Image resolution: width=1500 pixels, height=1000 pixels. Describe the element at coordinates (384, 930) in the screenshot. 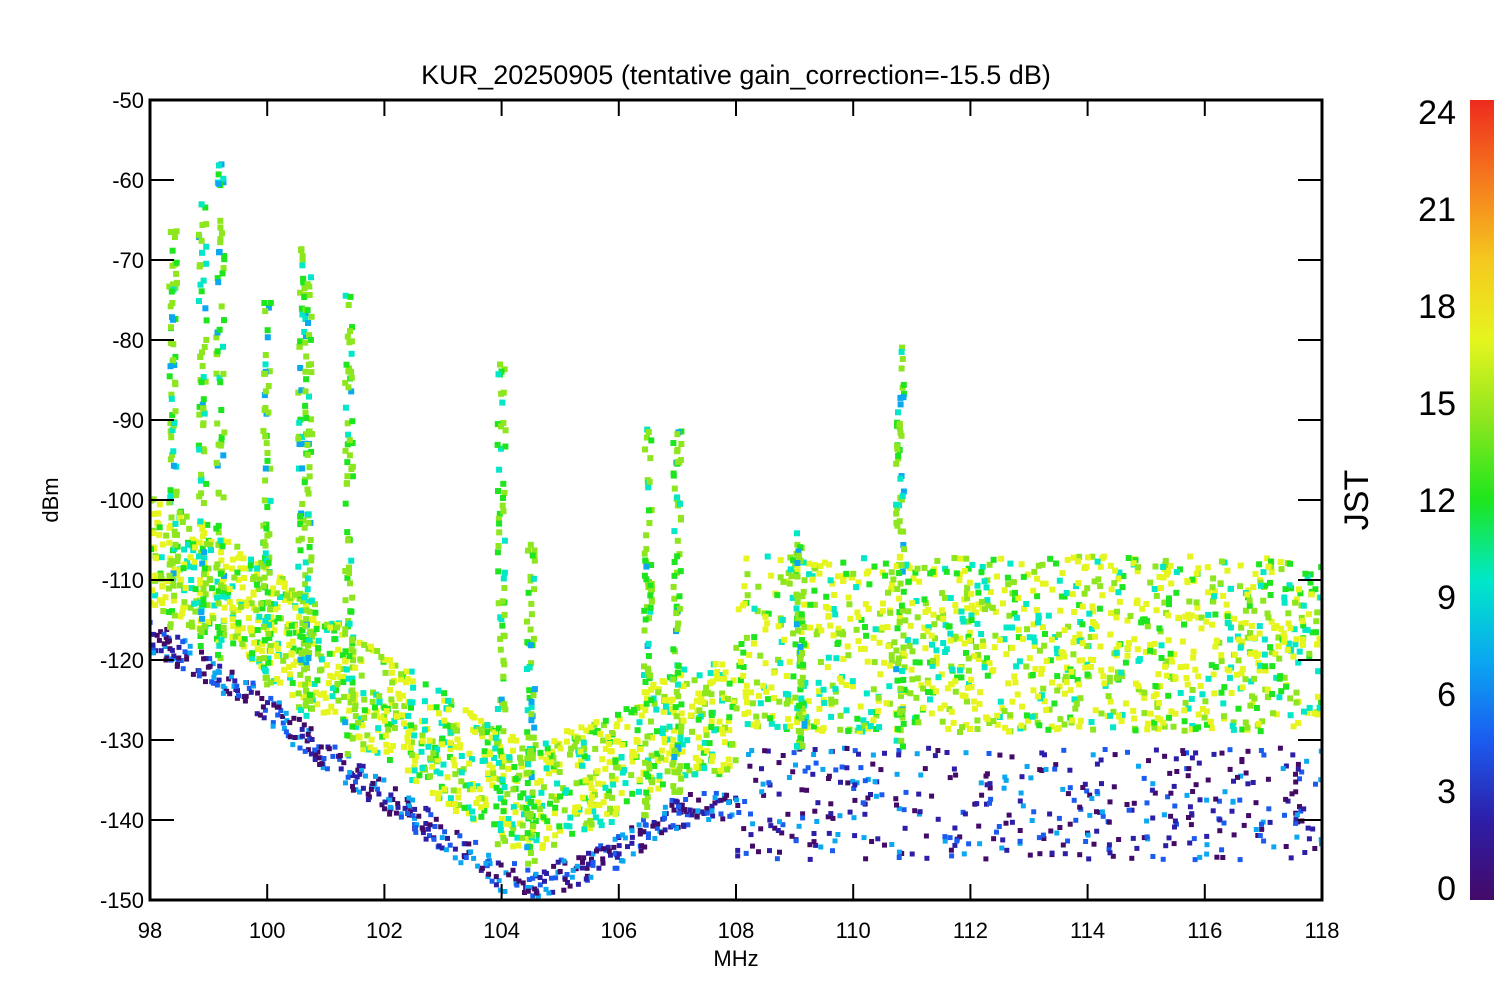

I see `x-tick-label: 102` at that location.